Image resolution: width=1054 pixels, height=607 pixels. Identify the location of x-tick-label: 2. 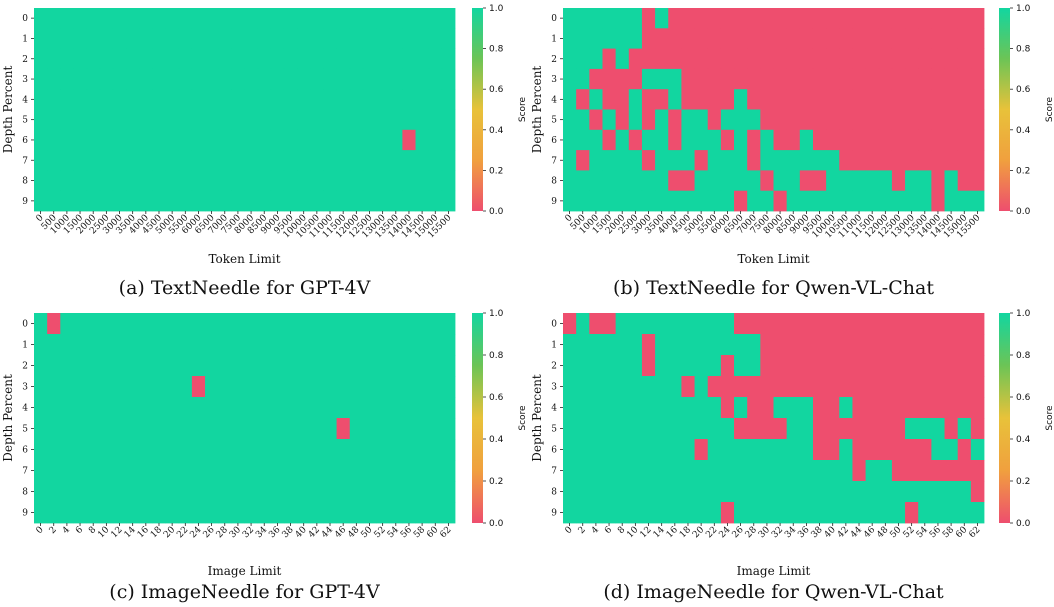
(582, 530).